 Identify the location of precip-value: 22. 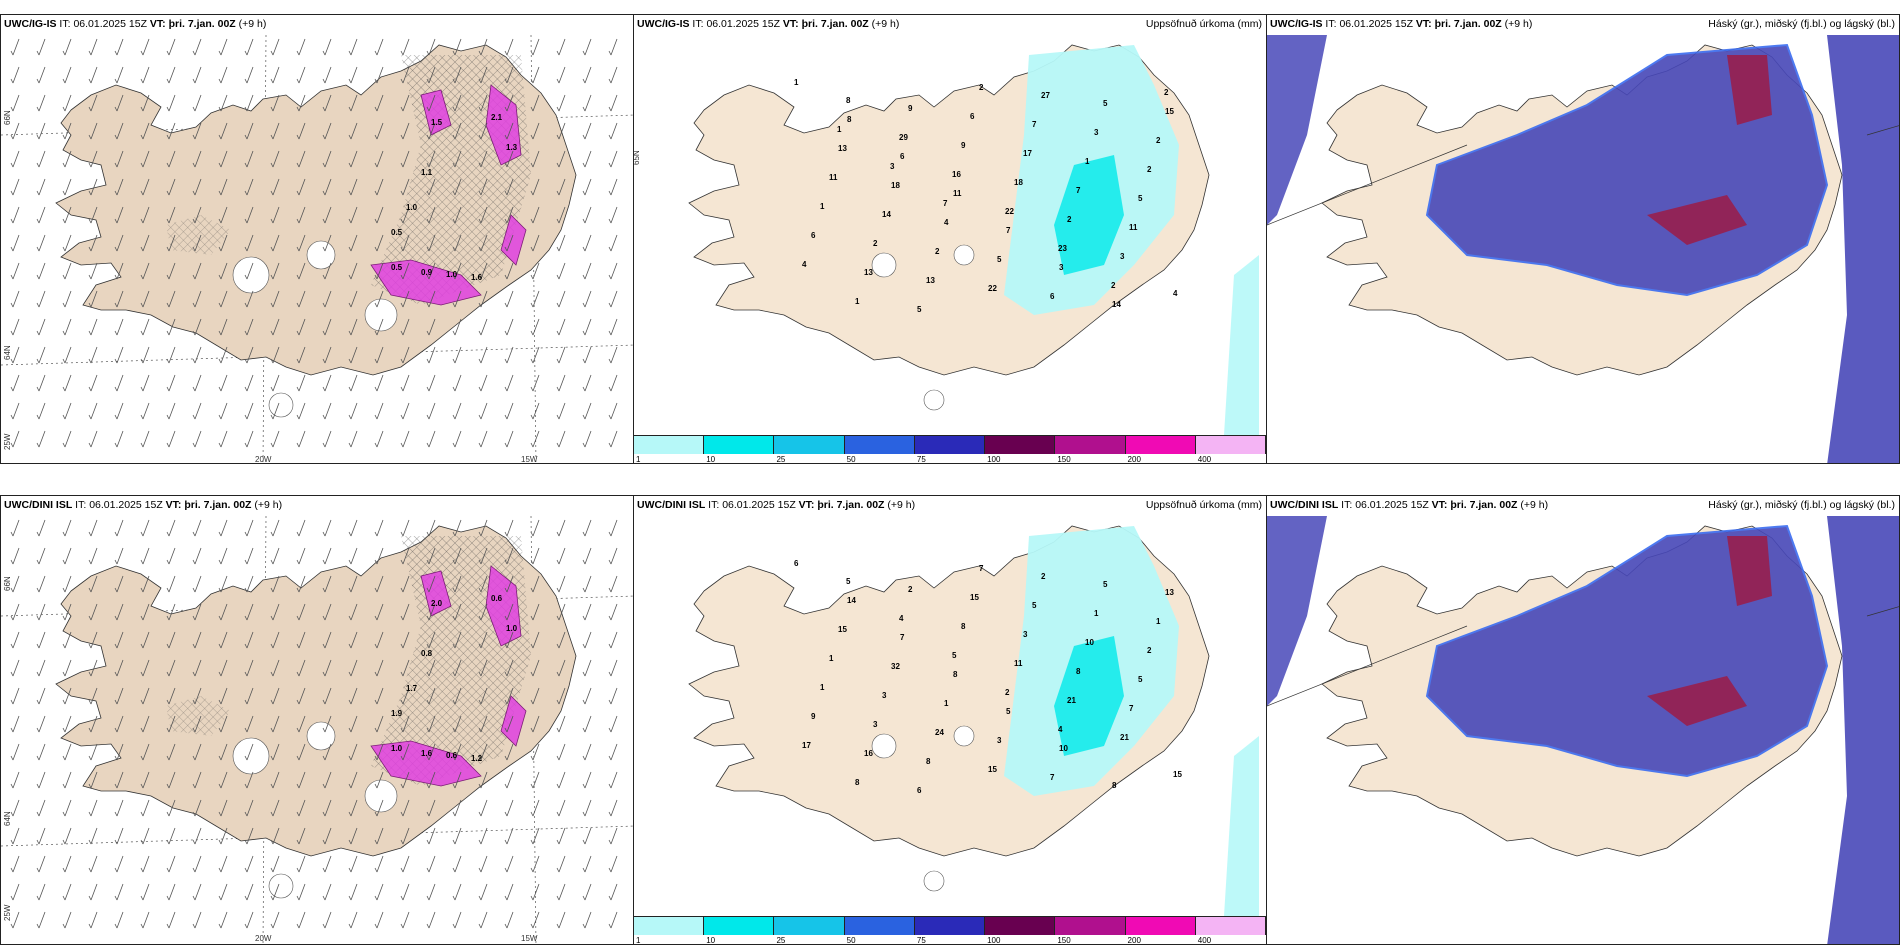
(992, 288).